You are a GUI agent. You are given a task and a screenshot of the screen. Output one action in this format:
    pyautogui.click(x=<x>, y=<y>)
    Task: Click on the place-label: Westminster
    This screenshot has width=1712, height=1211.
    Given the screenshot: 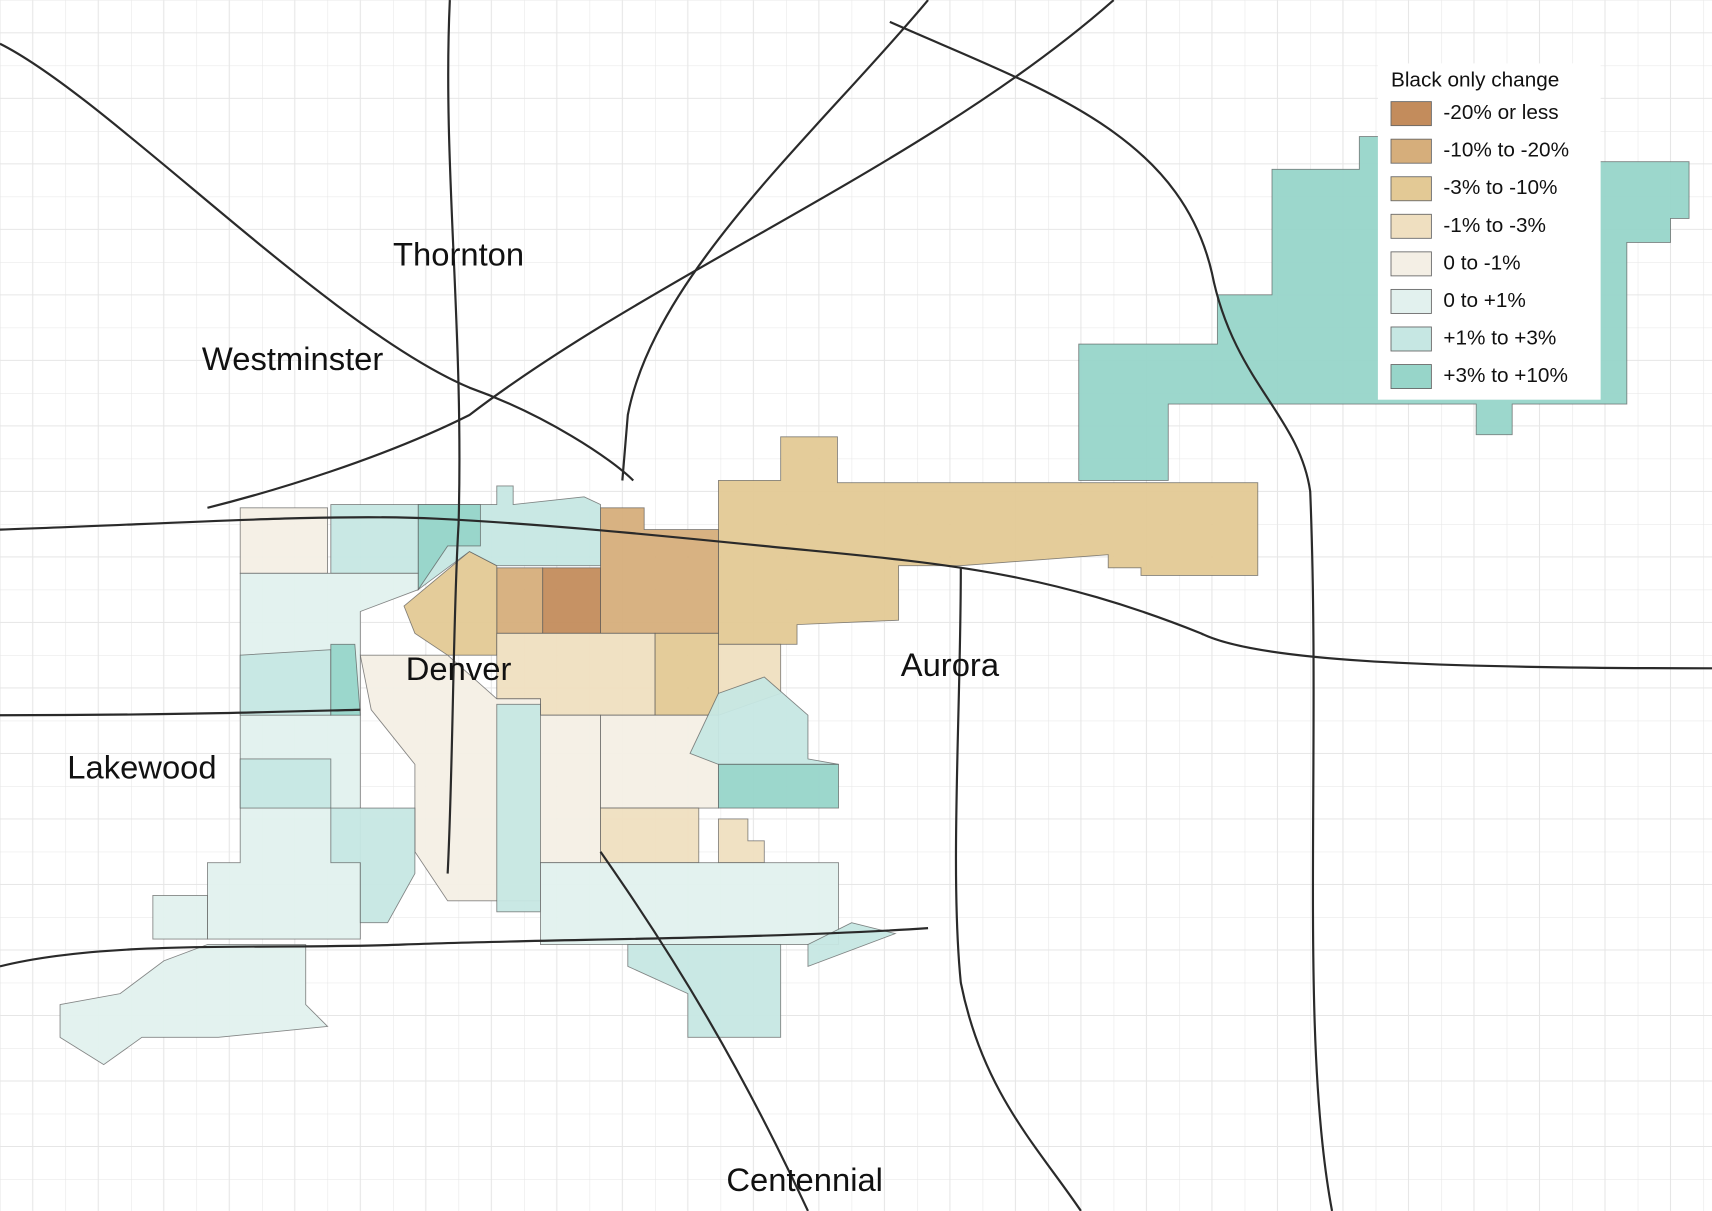 What is the action you would take?
    pyautogui.click(x=292, y=358)
    